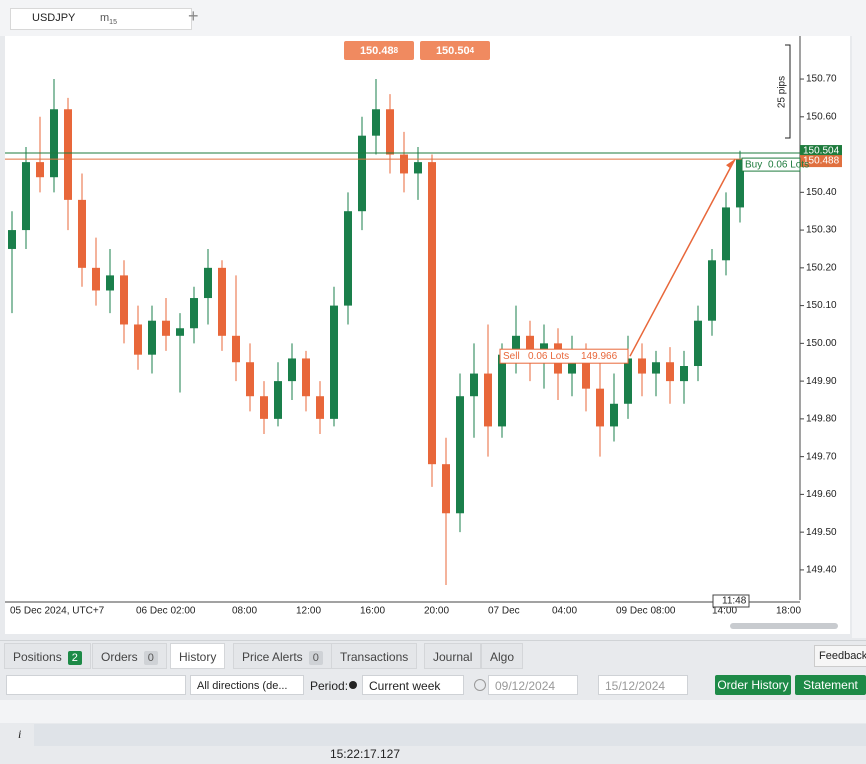 The image size is (866, 764). What do you see at coordinates (113, 23) in the screenshot?
I see `timeframe-sub: 15` at bounding box center [113, 23].